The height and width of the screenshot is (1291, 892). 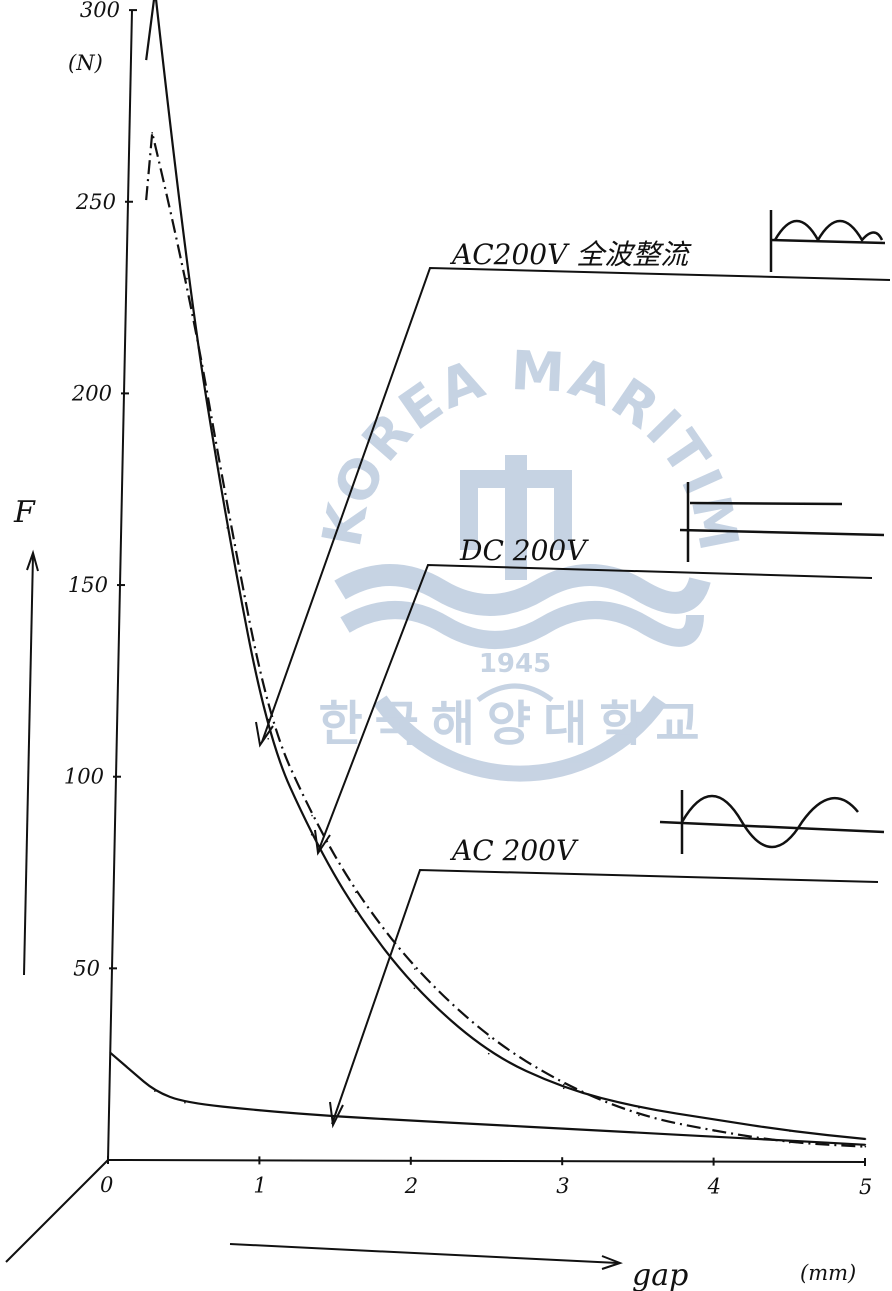 What do you see at coordinates (264, 734) in the screenshot?
I see `callout-arrowhead-rectified` at bounding box center [264, 734].